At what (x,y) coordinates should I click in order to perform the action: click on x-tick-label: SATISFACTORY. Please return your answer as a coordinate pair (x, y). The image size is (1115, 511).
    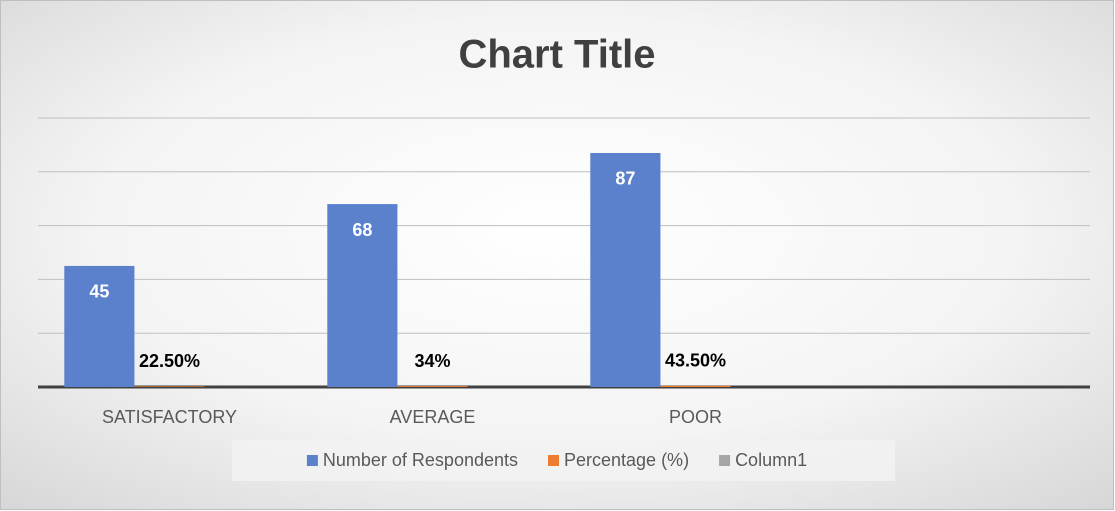
    Looking at the image, I should click on (169, 417).